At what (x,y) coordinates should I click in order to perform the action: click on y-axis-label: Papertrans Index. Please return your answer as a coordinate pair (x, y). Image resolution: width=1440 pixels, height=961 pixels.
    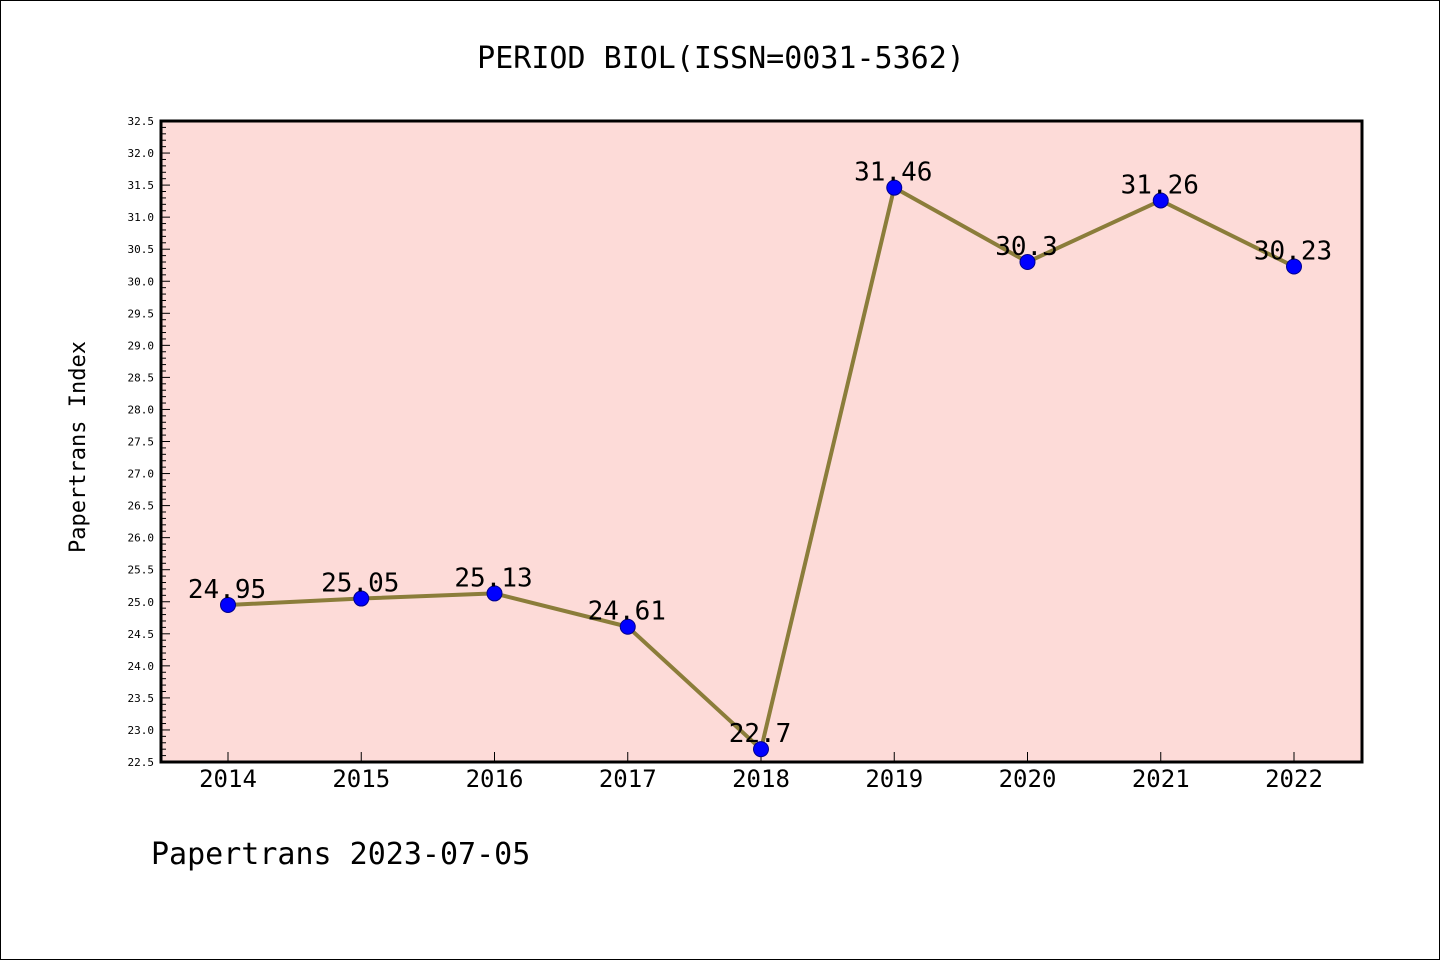
    Looking at the image, I should click on (78, 447).